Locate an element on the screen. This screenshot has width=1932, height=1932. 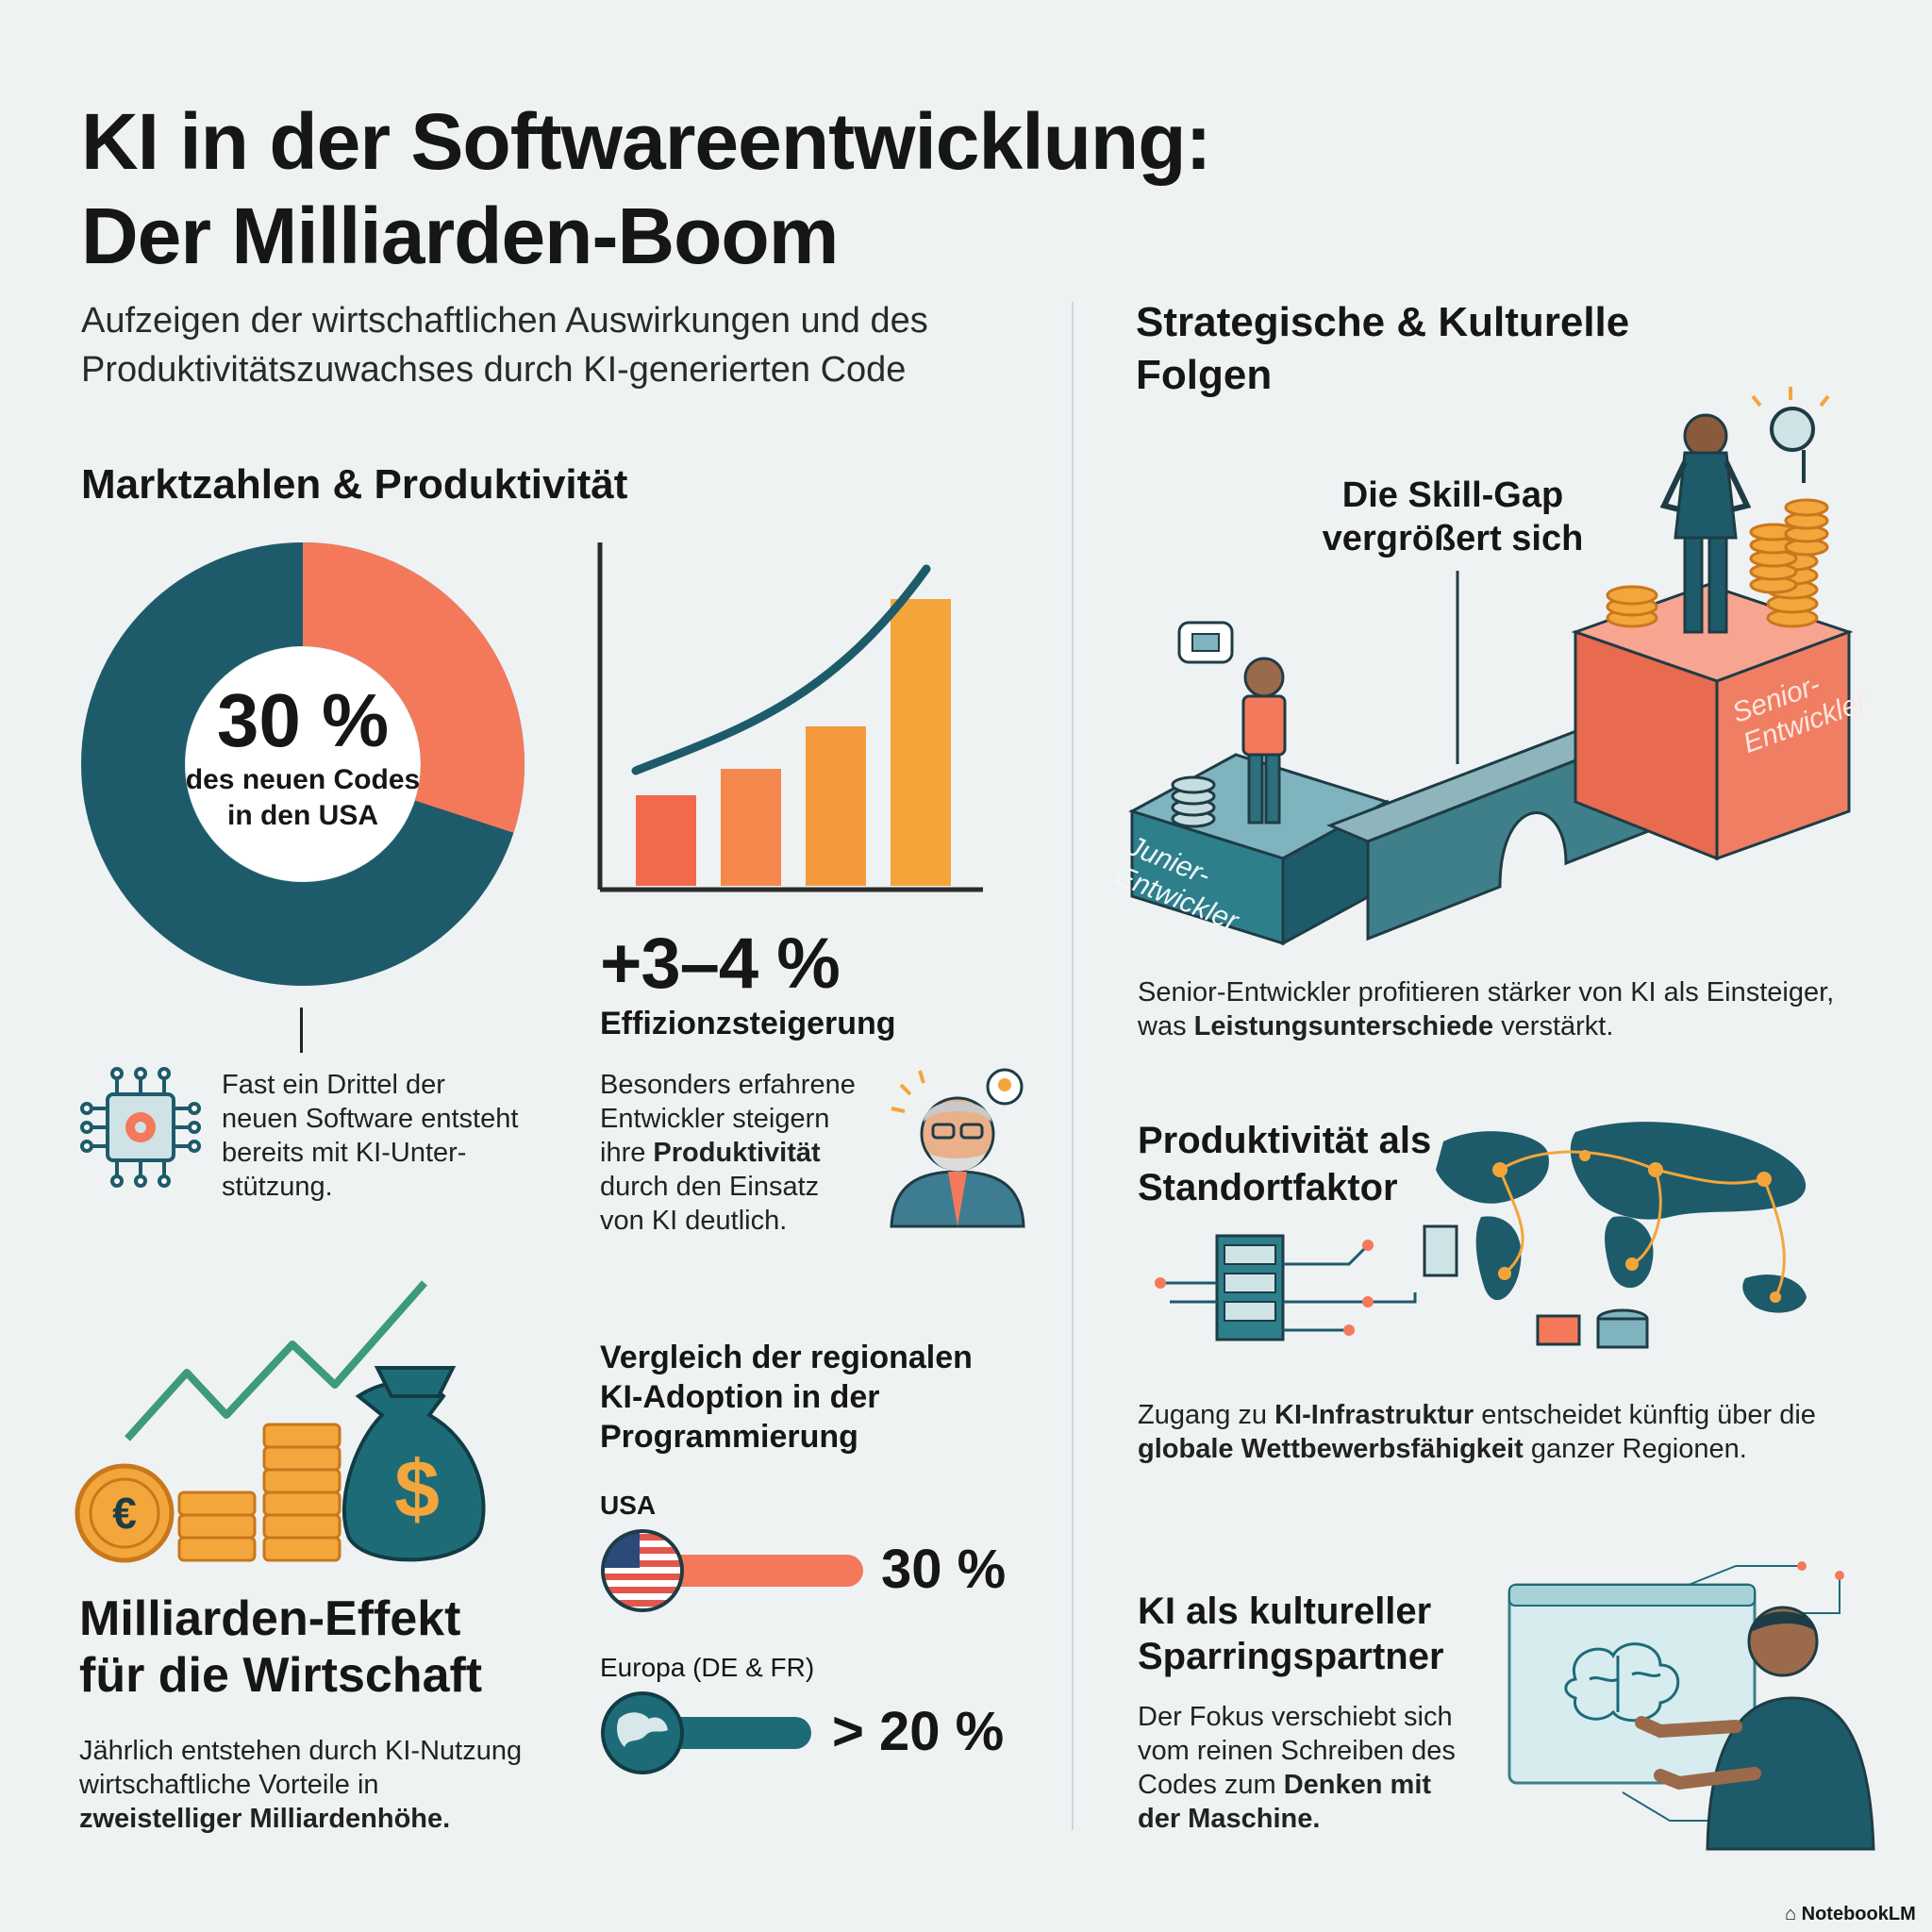
brain-icon is located at coordinates (1622, 1682).